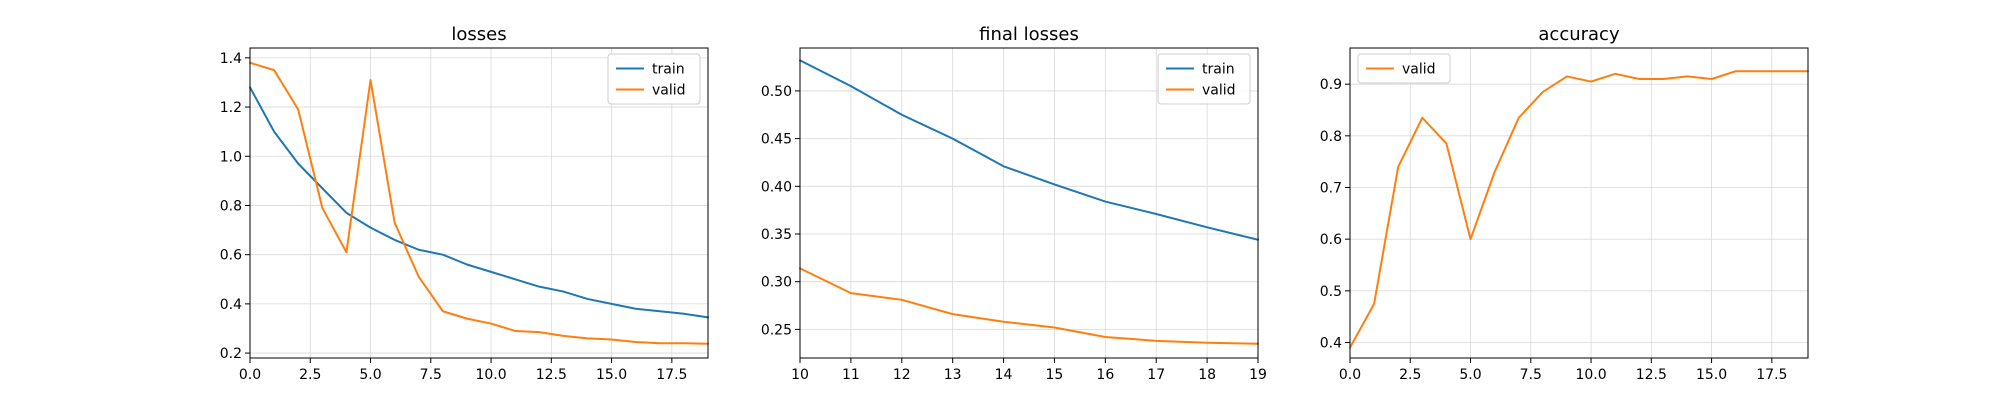 This screenshot has height=400, width=2000. I want to click on final-losses-ytick-label: 0.35, so click(776, 235).